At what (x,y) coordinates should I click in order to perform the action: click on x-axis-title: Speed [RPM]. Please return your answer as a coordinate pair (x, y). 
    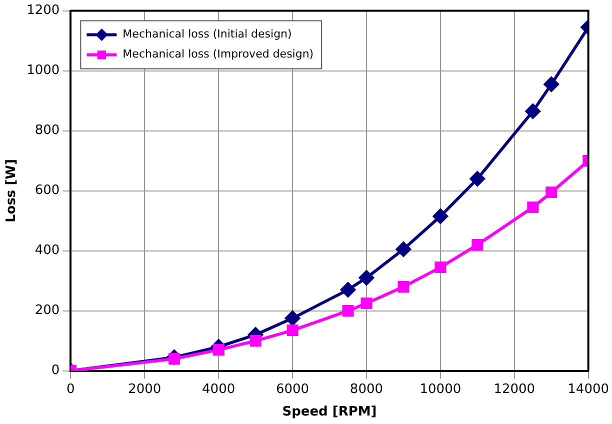
    Looking at the image, I should click on (329, 412).